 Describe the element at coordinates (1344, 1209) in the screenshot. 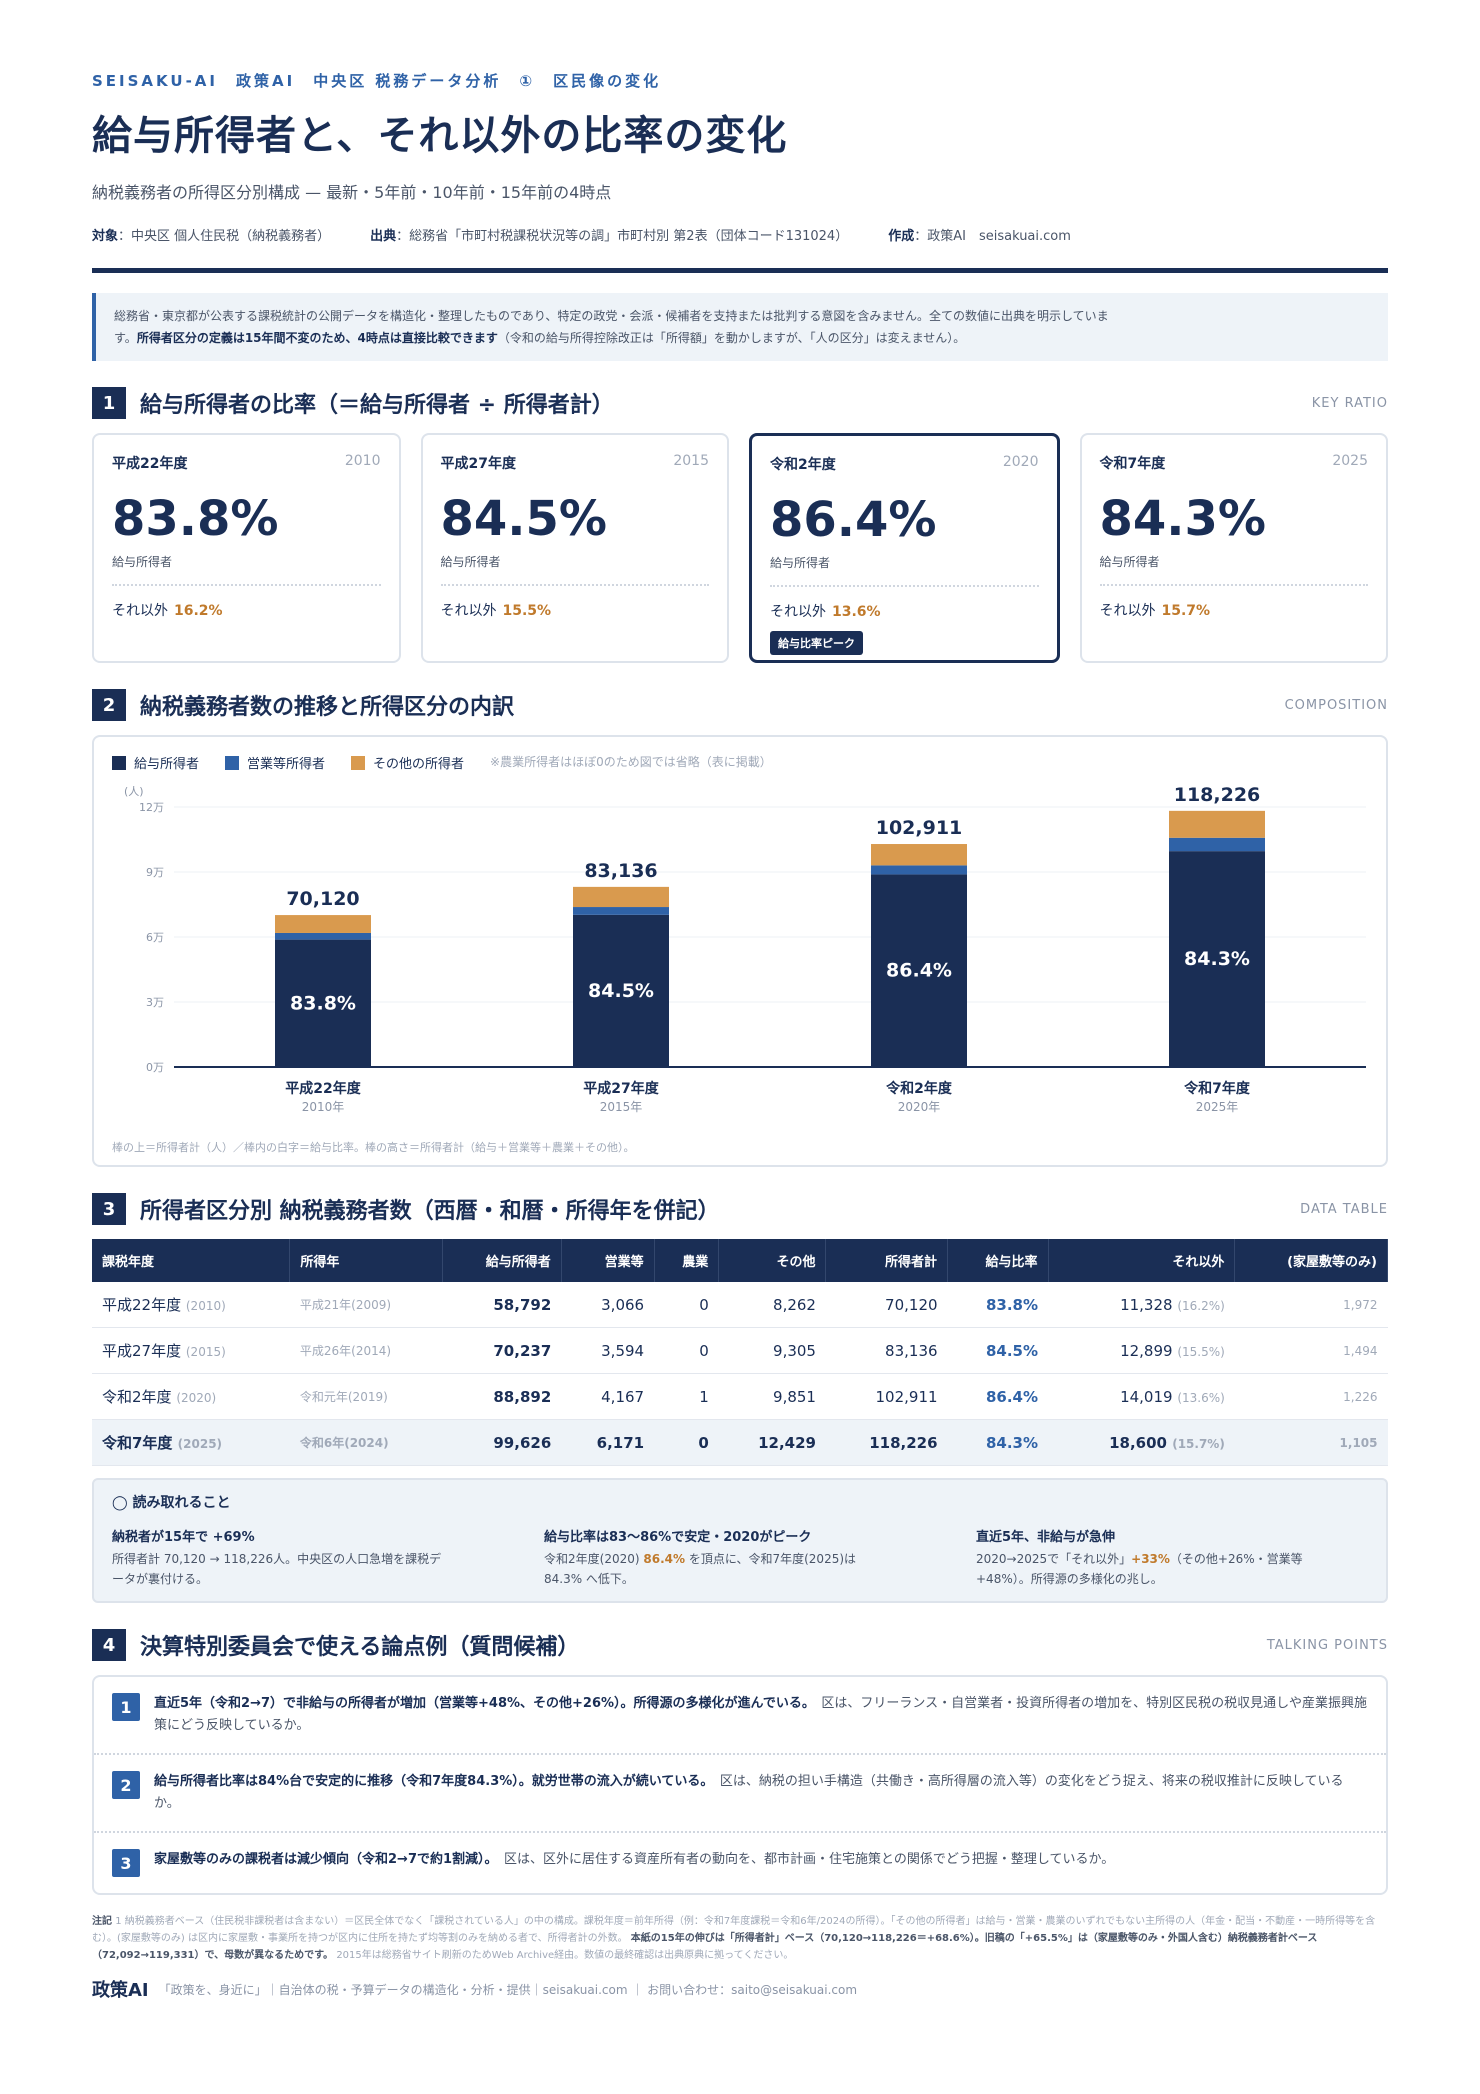

I see `section-tag: DATA TABLE` at that location.